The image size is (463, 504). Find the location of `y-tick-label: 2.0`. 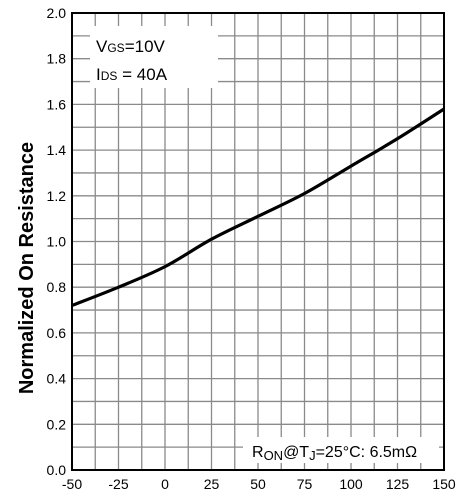

y-tick-label: 2.0 is located at coordinates (57, 13).